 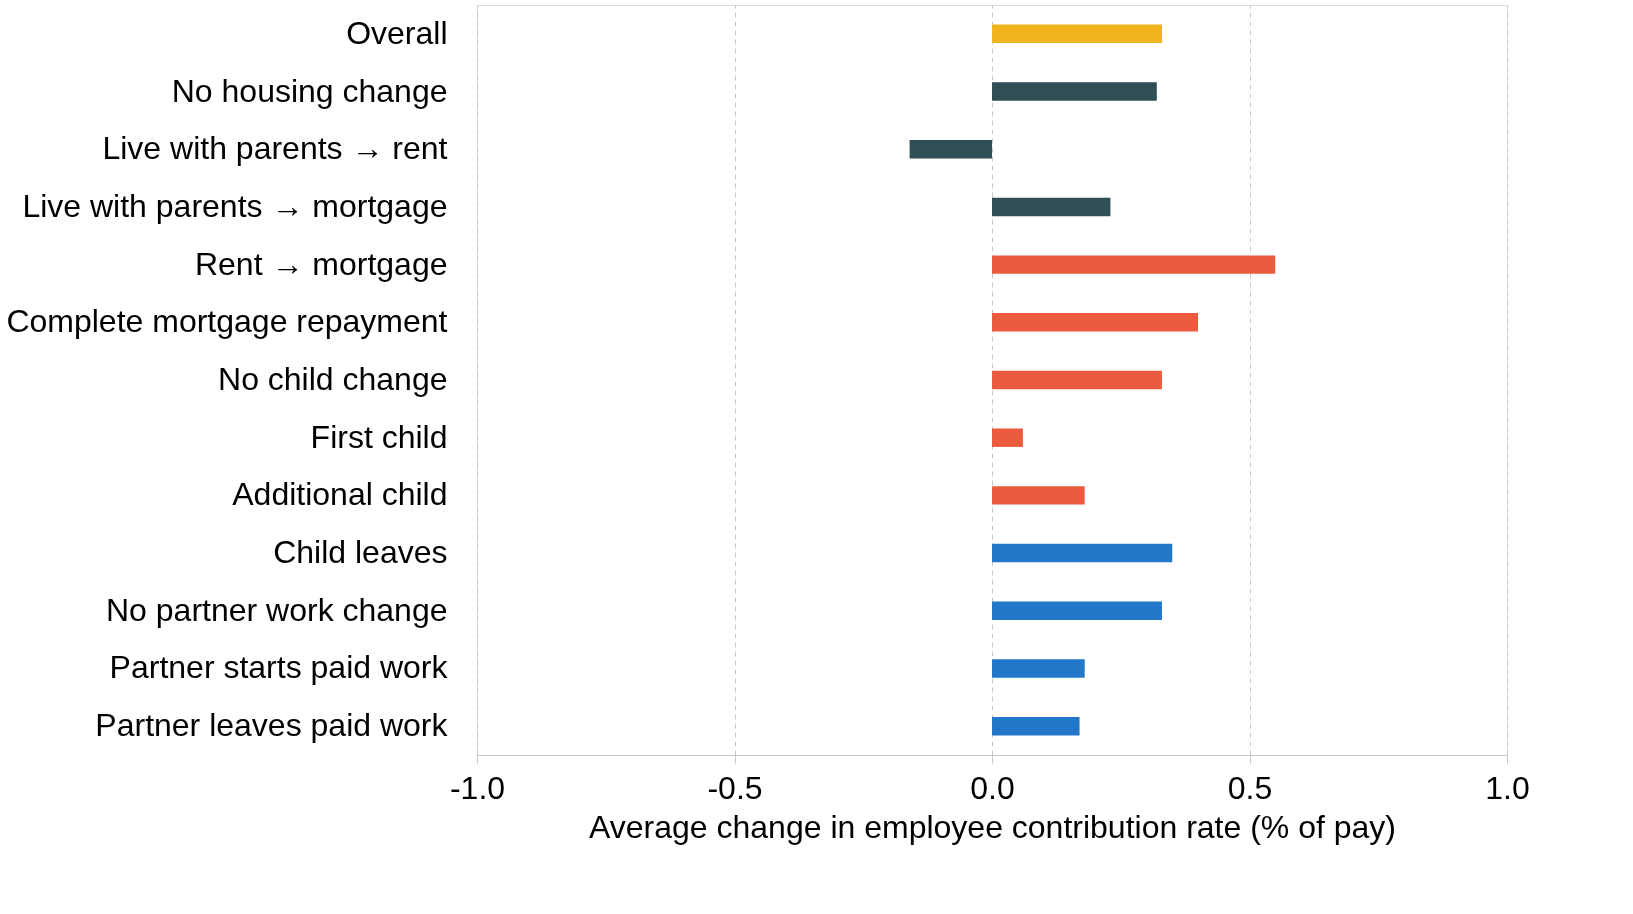 What do you see at coordinates (321, 263) in the screenshot?
I see `y-tick-label: Rent → mortgage` at bounding box center [321, 263].